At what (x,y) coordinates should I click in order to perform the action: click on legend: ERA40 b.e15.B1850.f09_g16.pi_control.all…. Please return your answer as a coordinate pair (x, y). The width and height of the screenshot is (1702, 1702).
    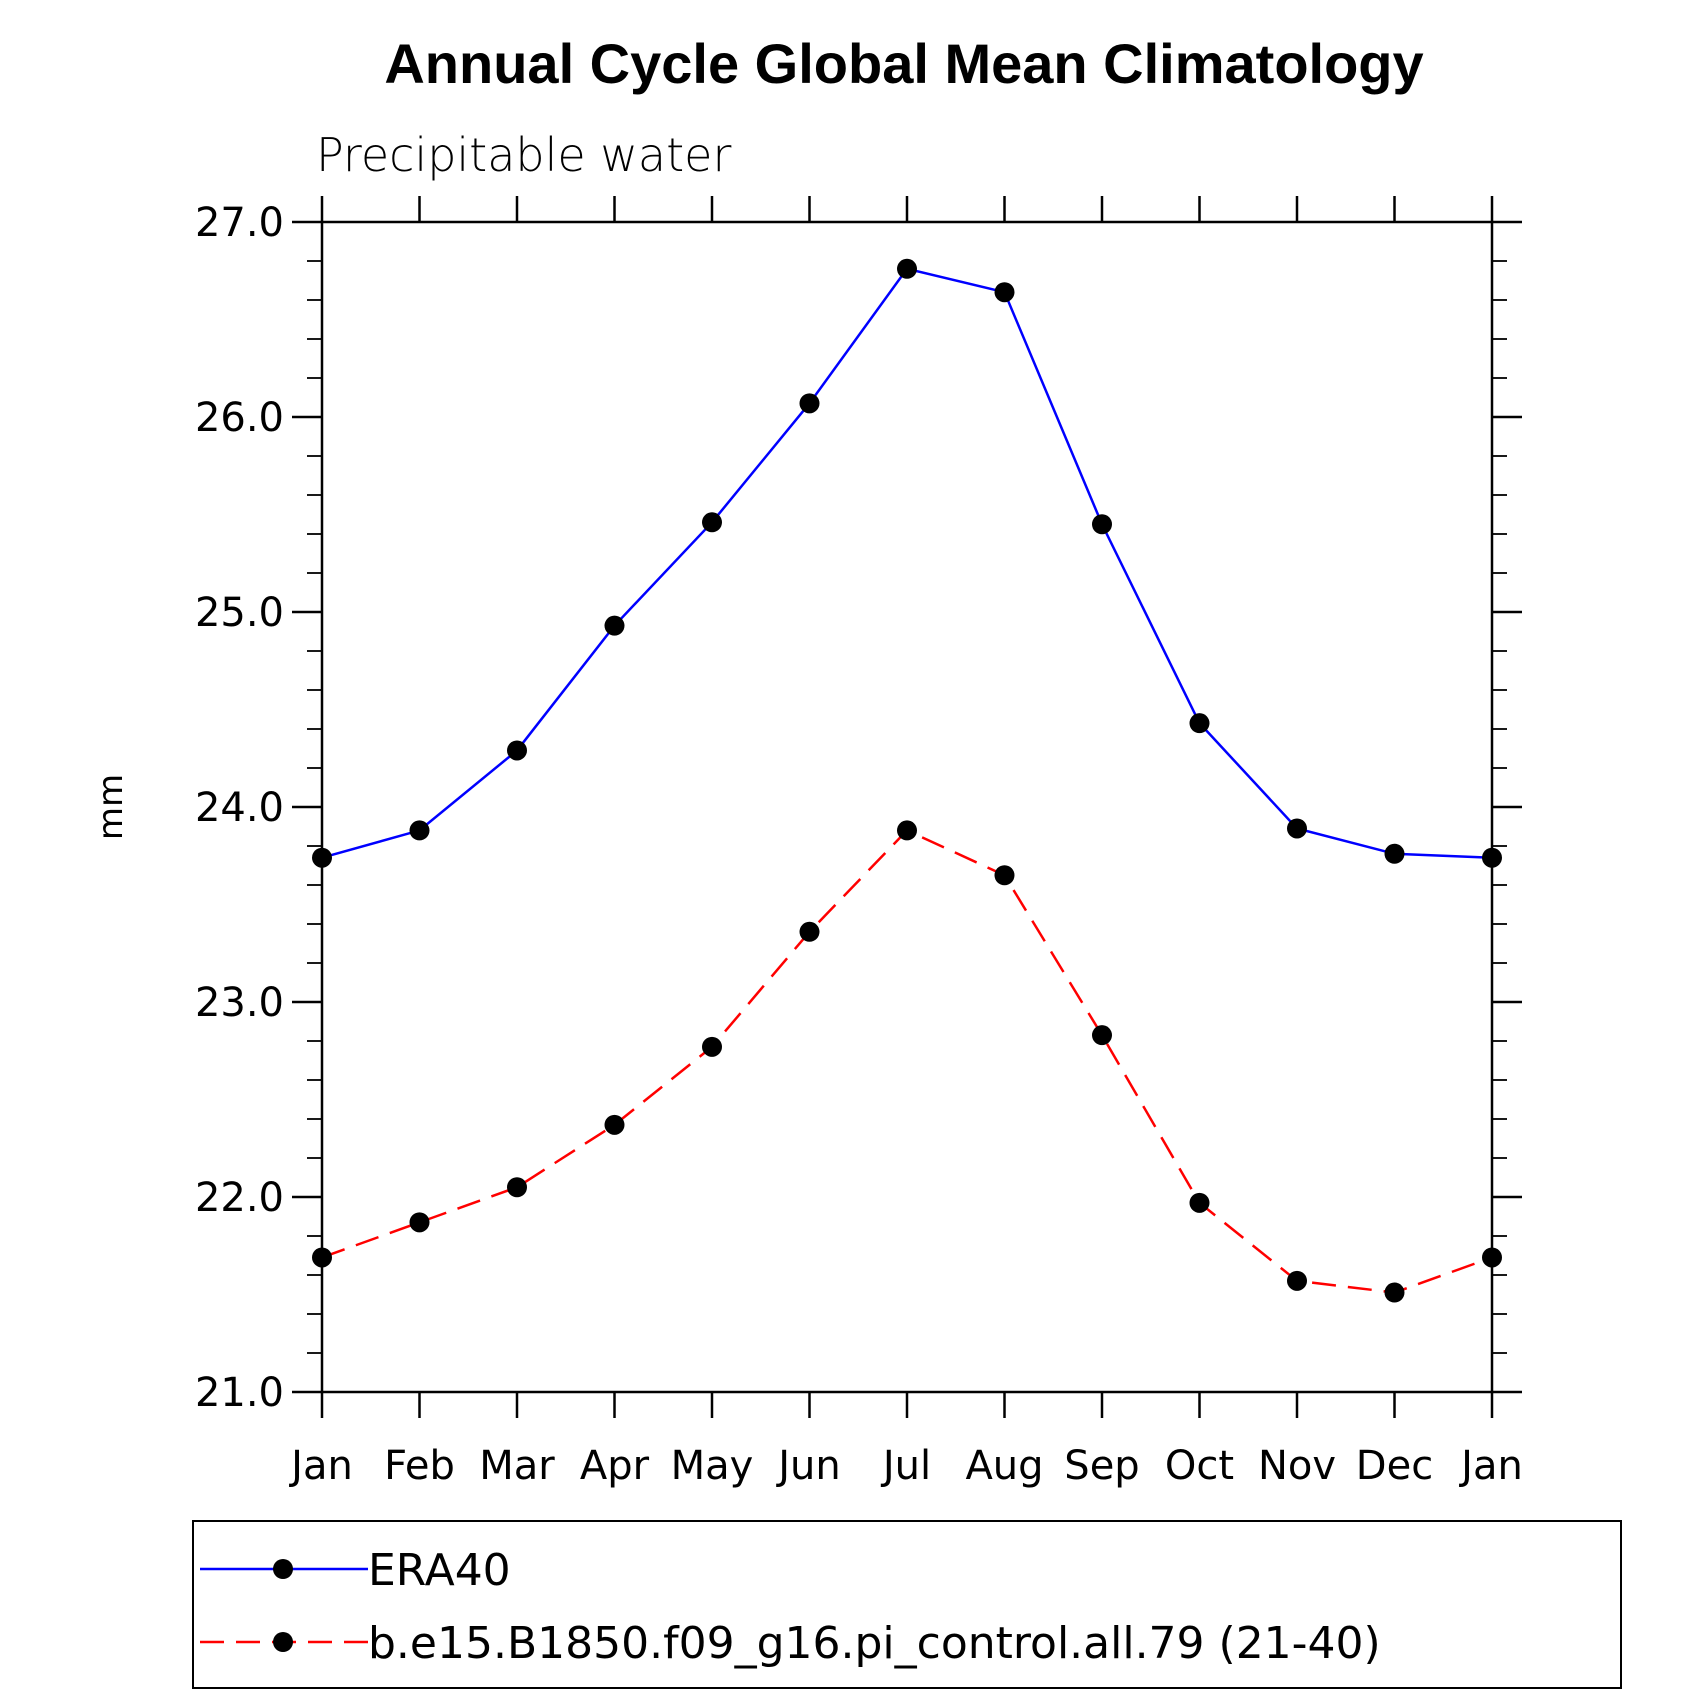
    Looking at the image, I should click on (907, 1604).